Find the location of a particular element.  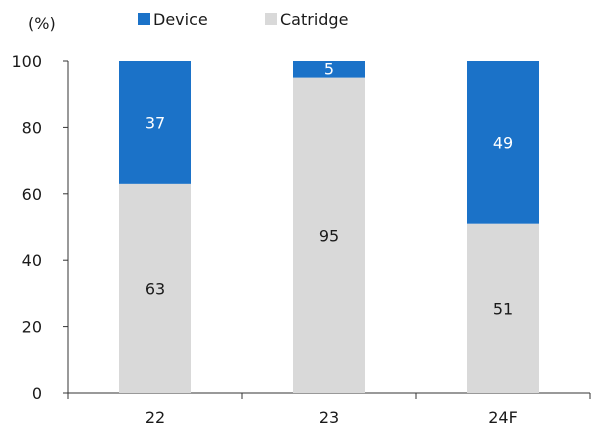

data-label-device-24f: 49 is located at coordinates (503, 142).